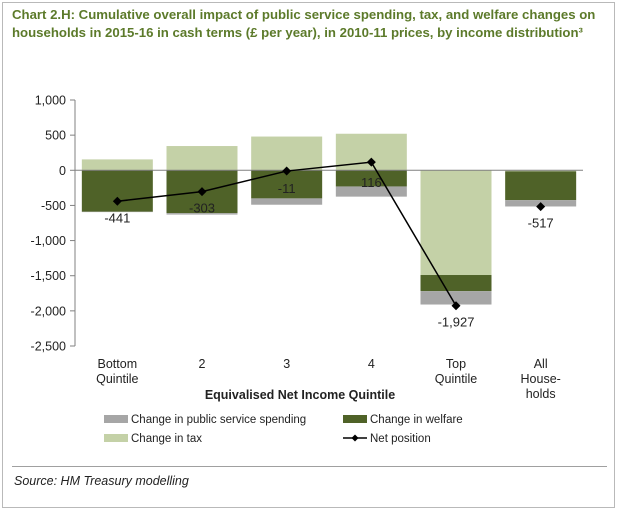 This screenshot has width=621, height=514. I want to click on x-category-label: 3, so click(286, 364).